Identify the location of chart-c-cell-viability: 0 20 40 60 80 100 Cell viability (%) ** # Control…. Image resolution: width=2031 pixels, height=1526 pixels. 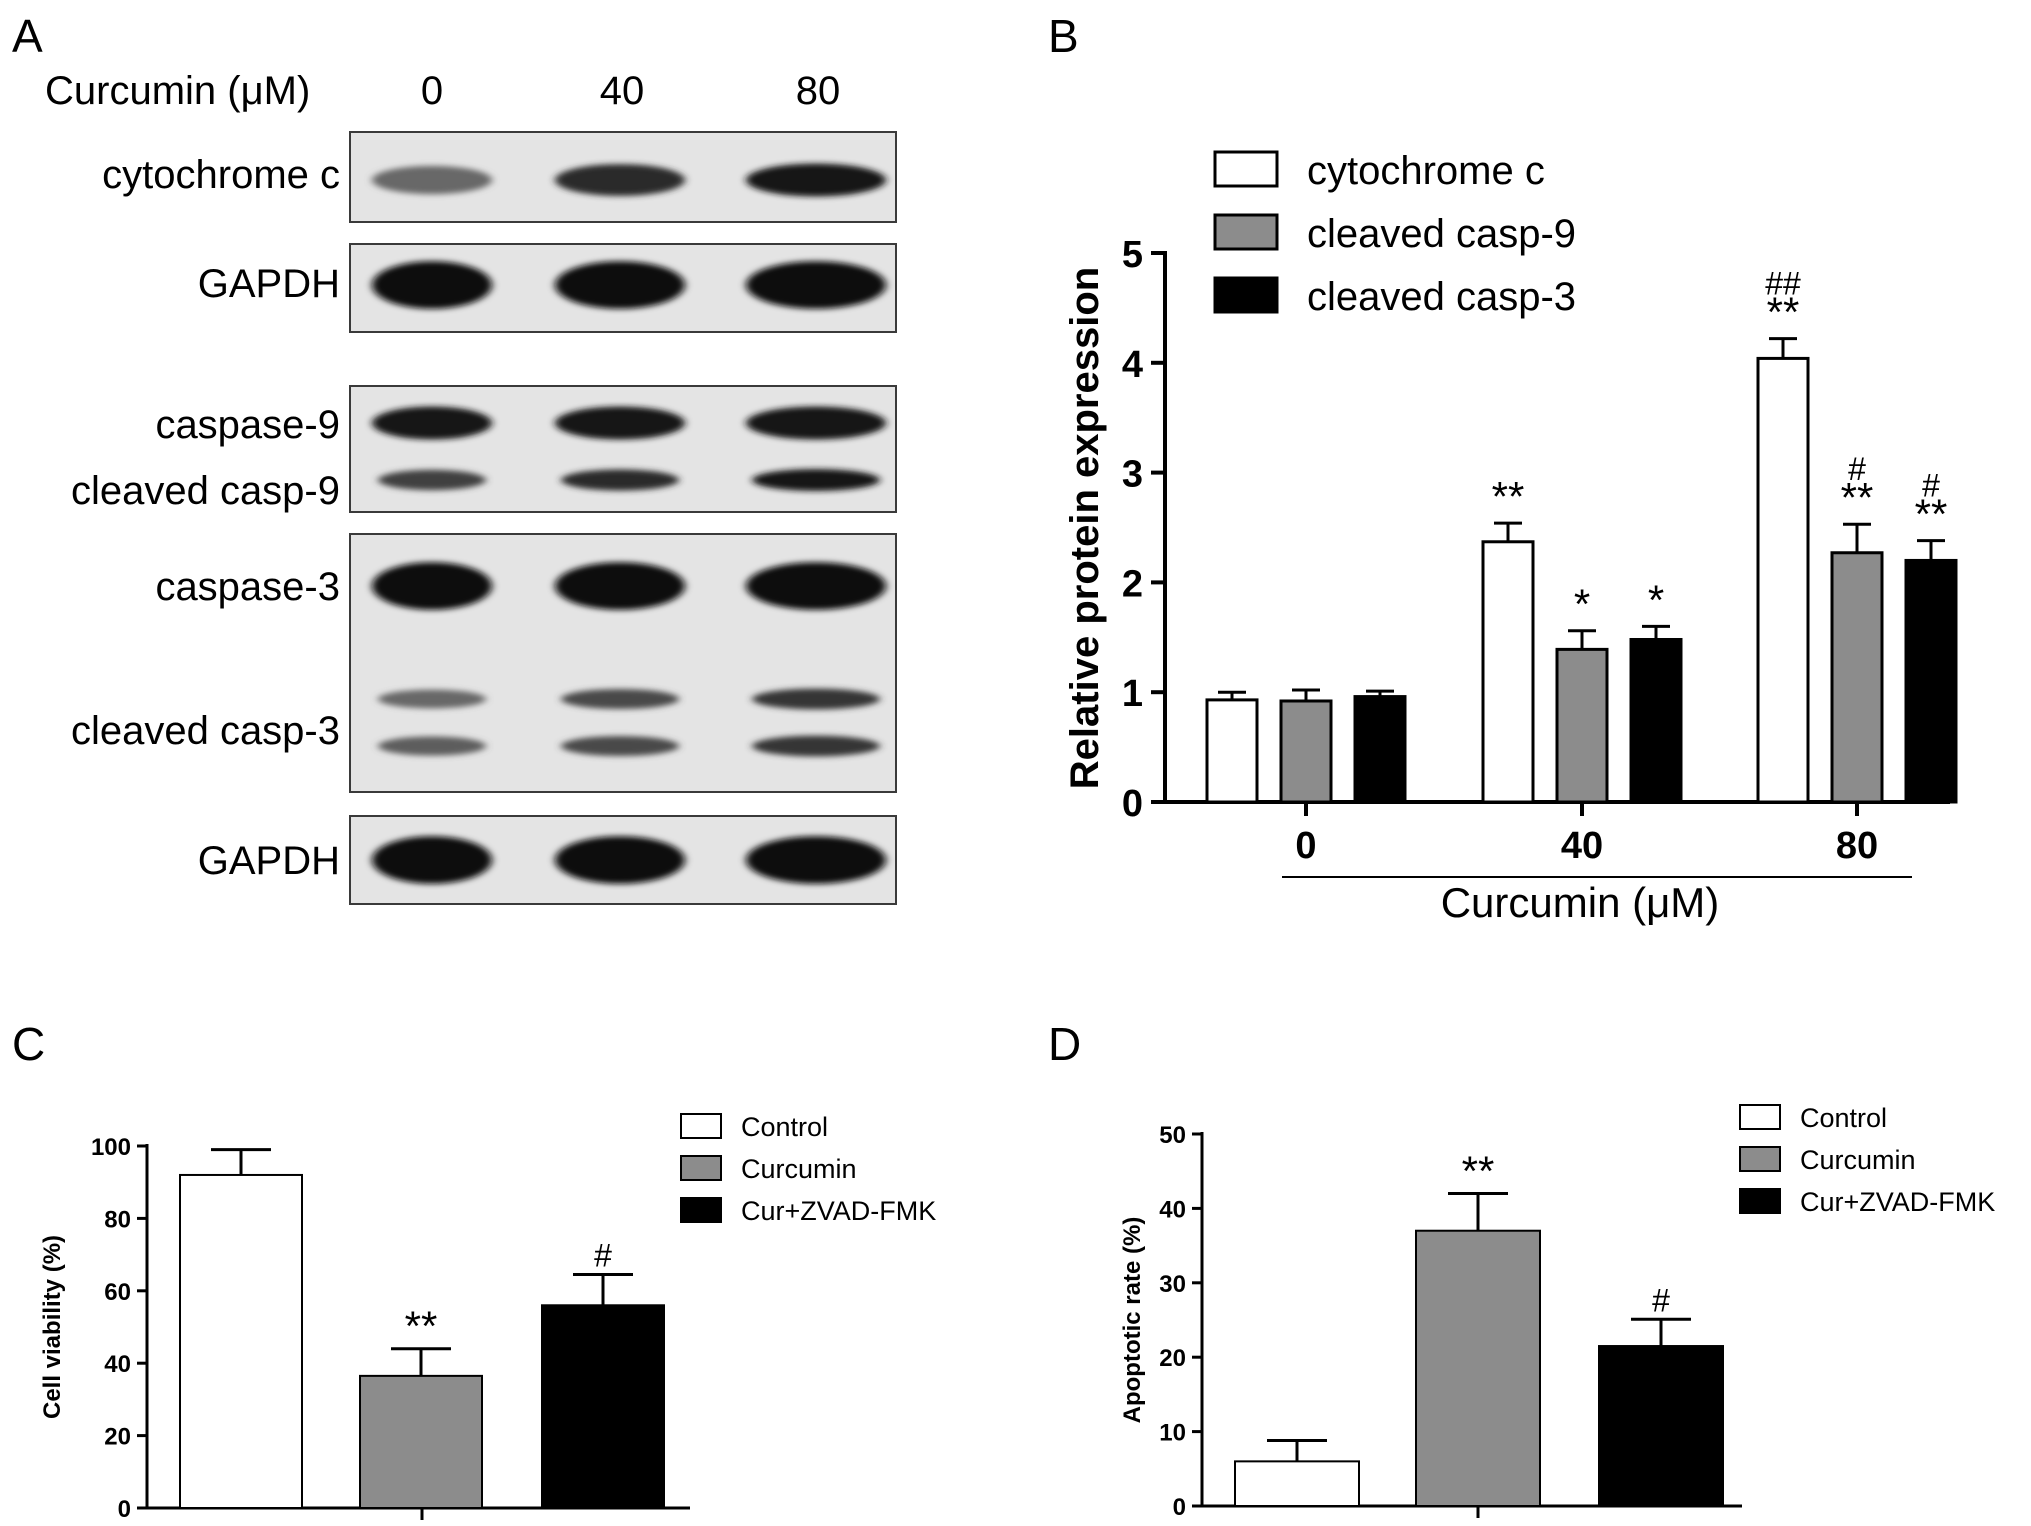
(487, 1317).